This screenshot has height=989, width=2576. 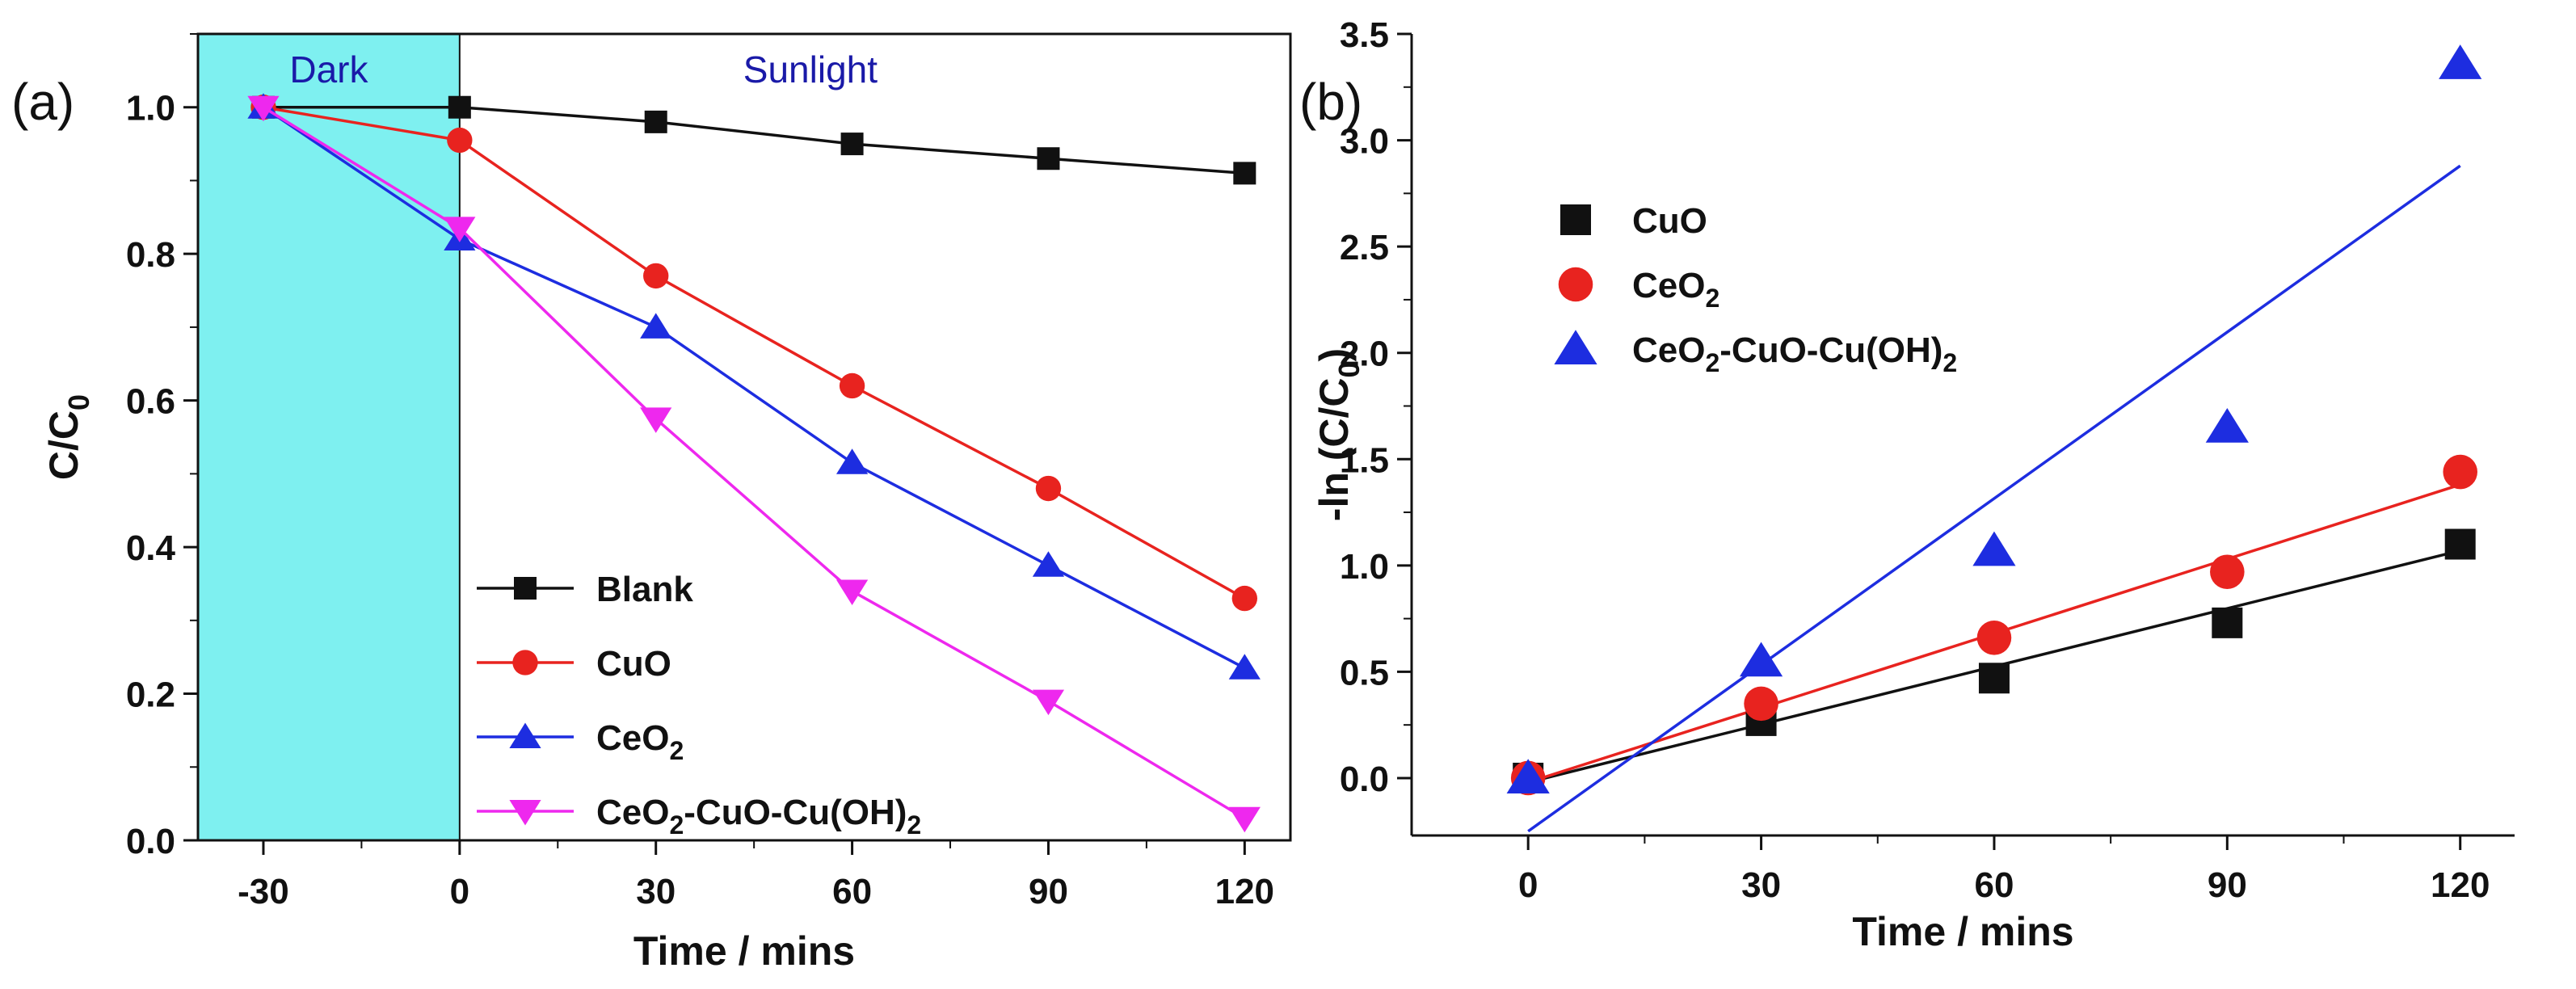 What do you see at coordinates (263, 891) in the screenshot?
I see `x-tick-label: -30` at bounding box center [263, 891].